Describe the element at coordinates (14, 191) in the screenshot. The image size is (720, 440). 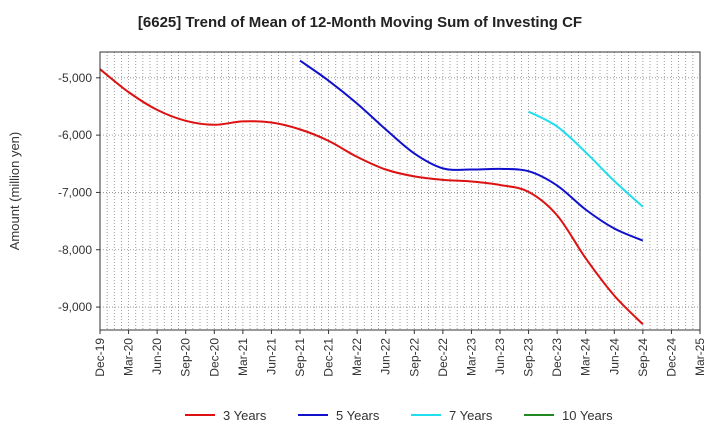
I see `y-axis-label: Amount (million yen)` at that location.